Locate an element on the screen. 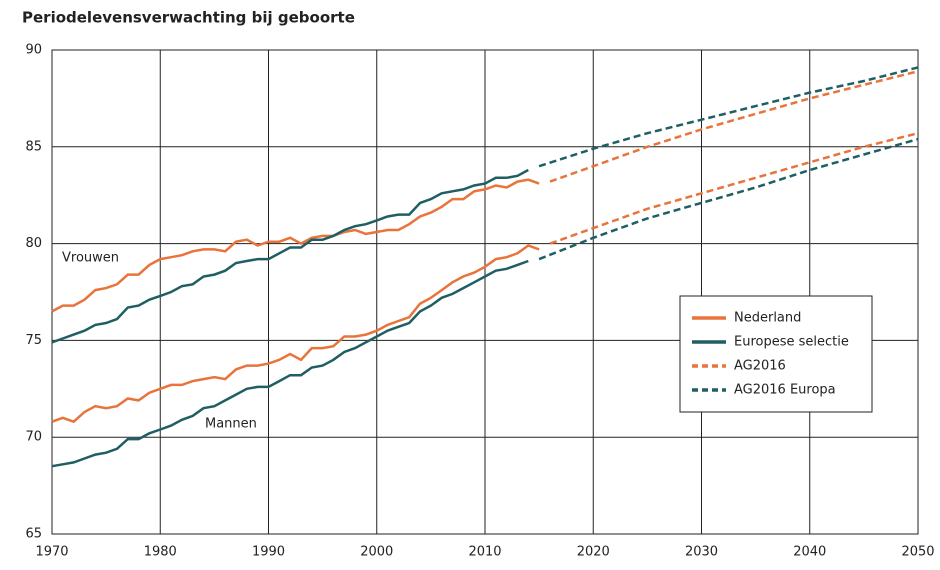 This screenshot has width=940, height=570. y-tick-label: 80 is located at coordinates (33, 243).